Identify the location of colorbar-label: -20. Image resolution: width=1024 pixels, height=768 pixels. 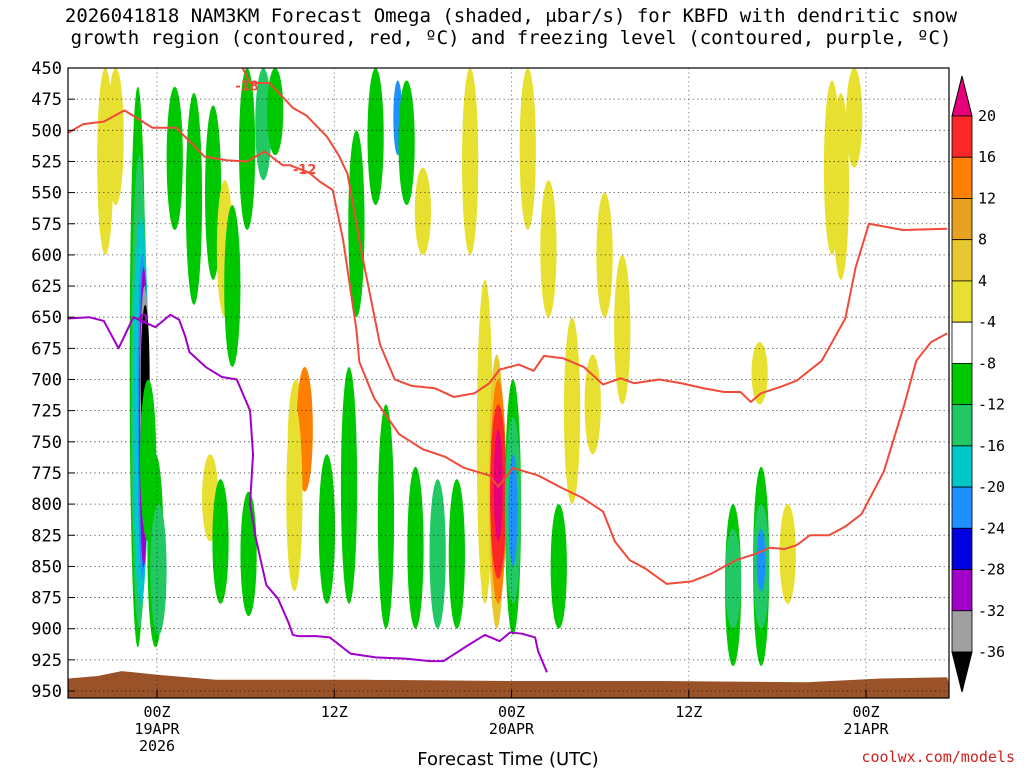
(991, 487).